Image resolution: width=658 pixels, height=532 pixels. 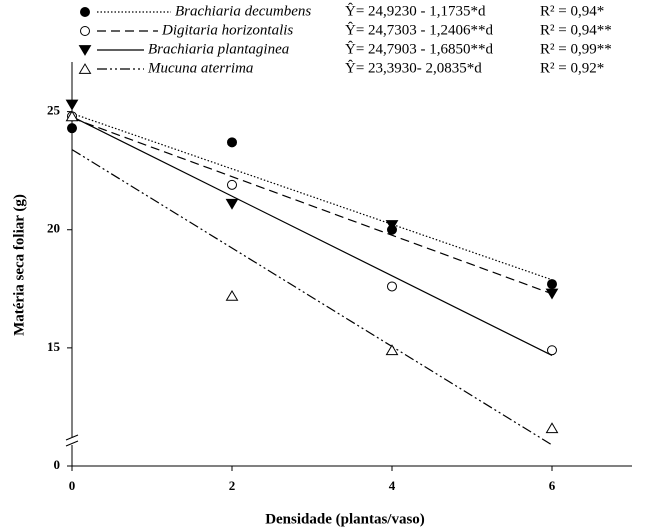 I want to click on equation: Ŷ= 24,7303 - 1,2406**d, so click(x=419, y=29).